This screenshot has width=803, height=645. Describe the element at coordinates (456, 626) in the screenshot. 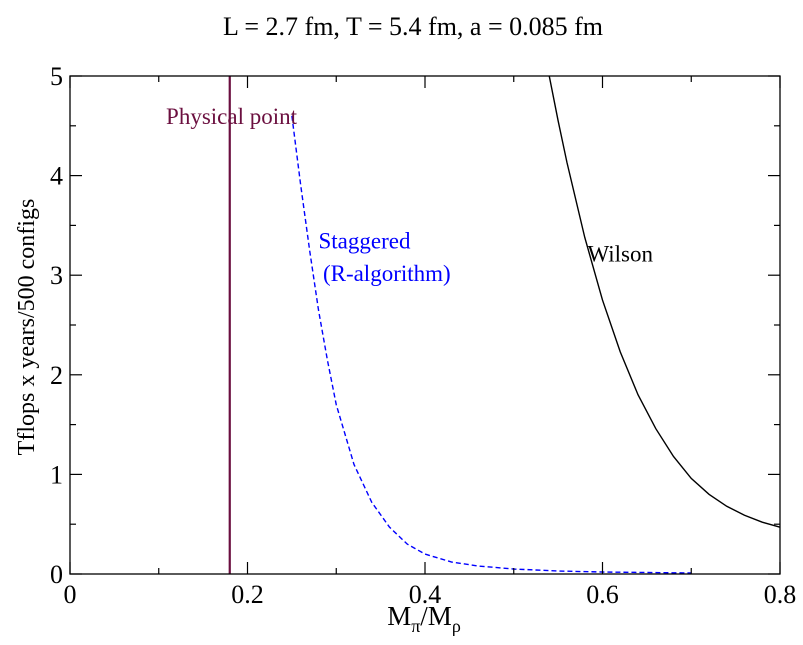

I see `x-axis-label-sub-rho: ρ` at that location.